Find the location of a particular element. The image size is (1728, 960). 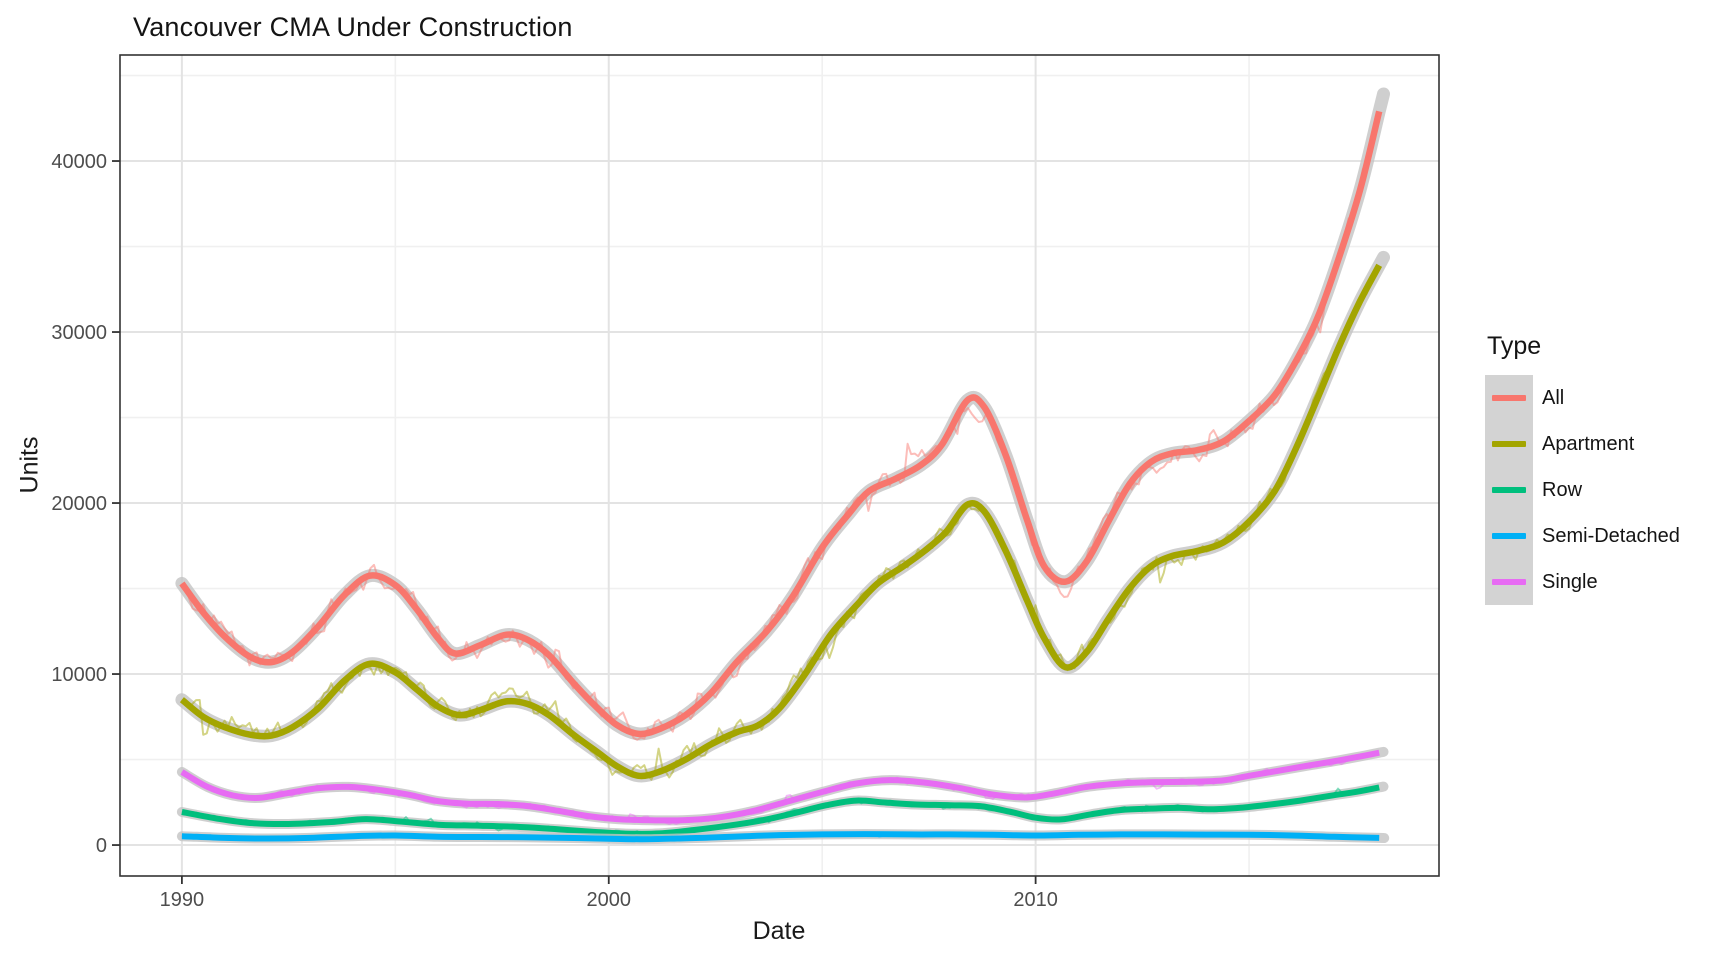

y-tick-label: 20000 is located at coordinates (79, 504).